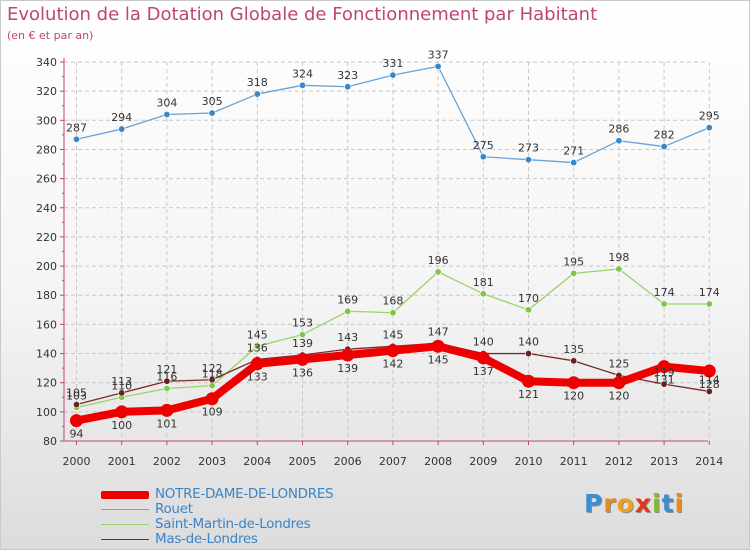 This screenshot has height=550, width=750. What do you see at coordinates (217, 524) in the screenshot?
I see `legend-item: Saint-Martin-de-Londres` at bounding box center [217, 524].